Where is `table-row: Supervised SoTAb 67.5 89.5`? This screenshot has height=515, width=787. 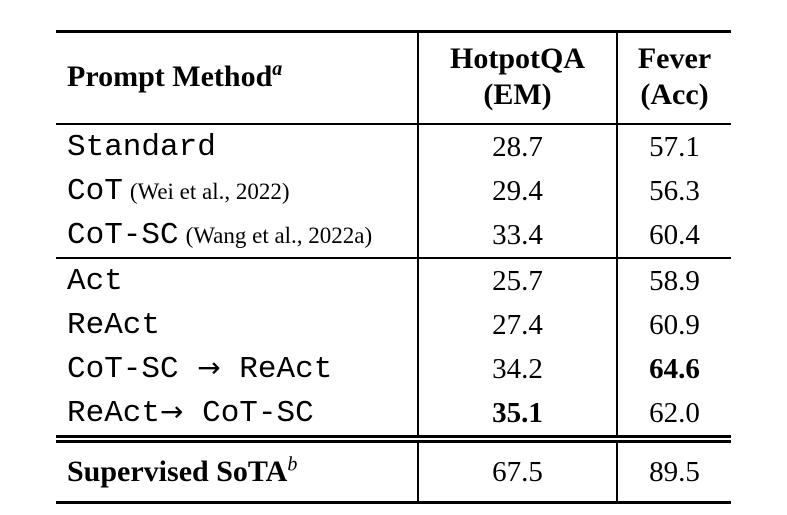
table-row: Supervised SoTAb 67.5 89.5 is located at coordinates (393, 469).